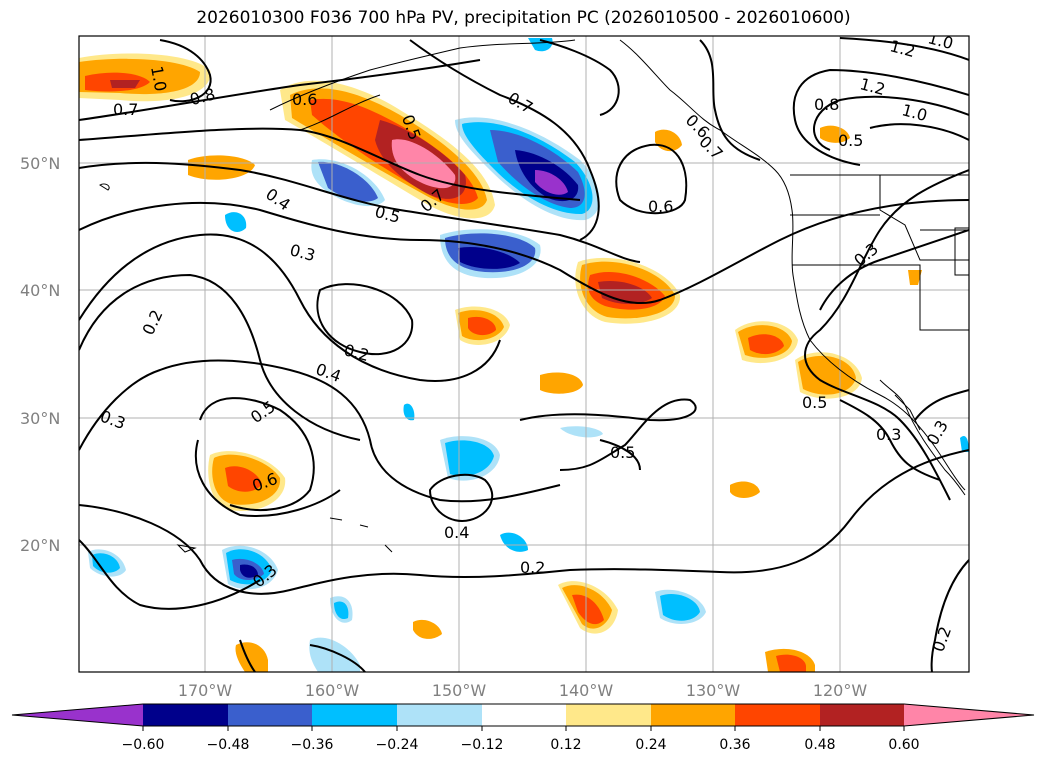 The image size is (1047, 765). I want to click on contour-label: 0.3, so click(888, 434).